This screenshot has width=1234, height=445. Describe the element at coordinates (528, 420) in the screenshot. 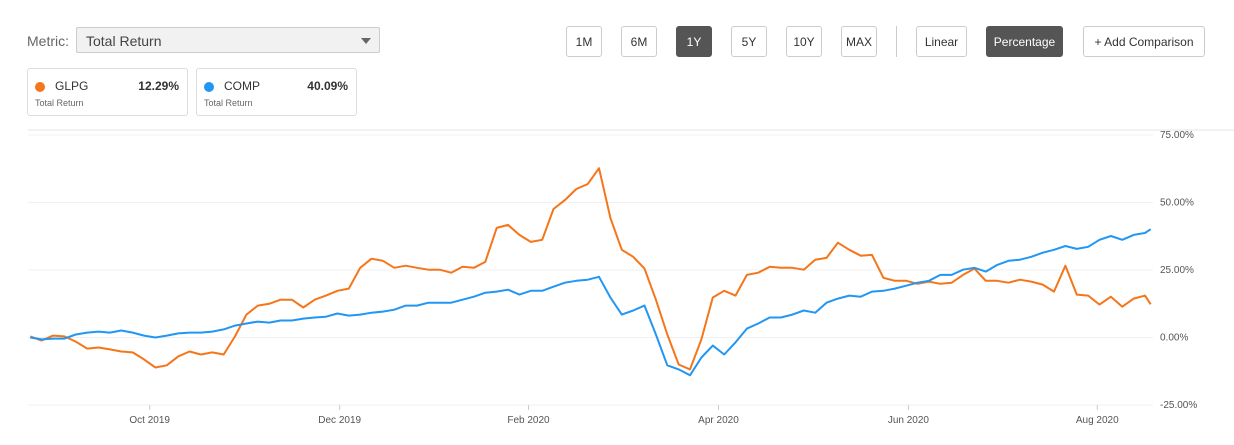

I see `x-tick-label: Feb 2020` at that location.